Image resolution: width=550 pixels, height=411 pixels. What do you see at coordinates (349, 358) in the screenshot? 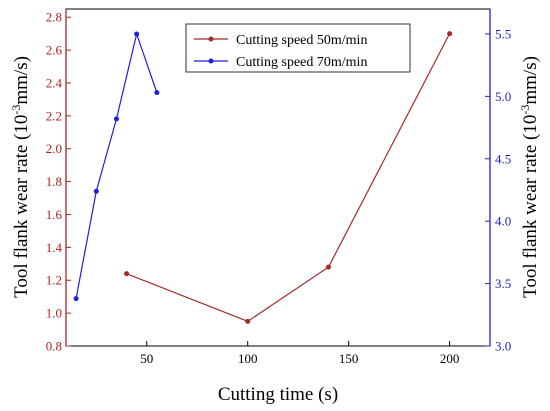
I see `x-tick-label: 150` at bounding box center [349, 358].